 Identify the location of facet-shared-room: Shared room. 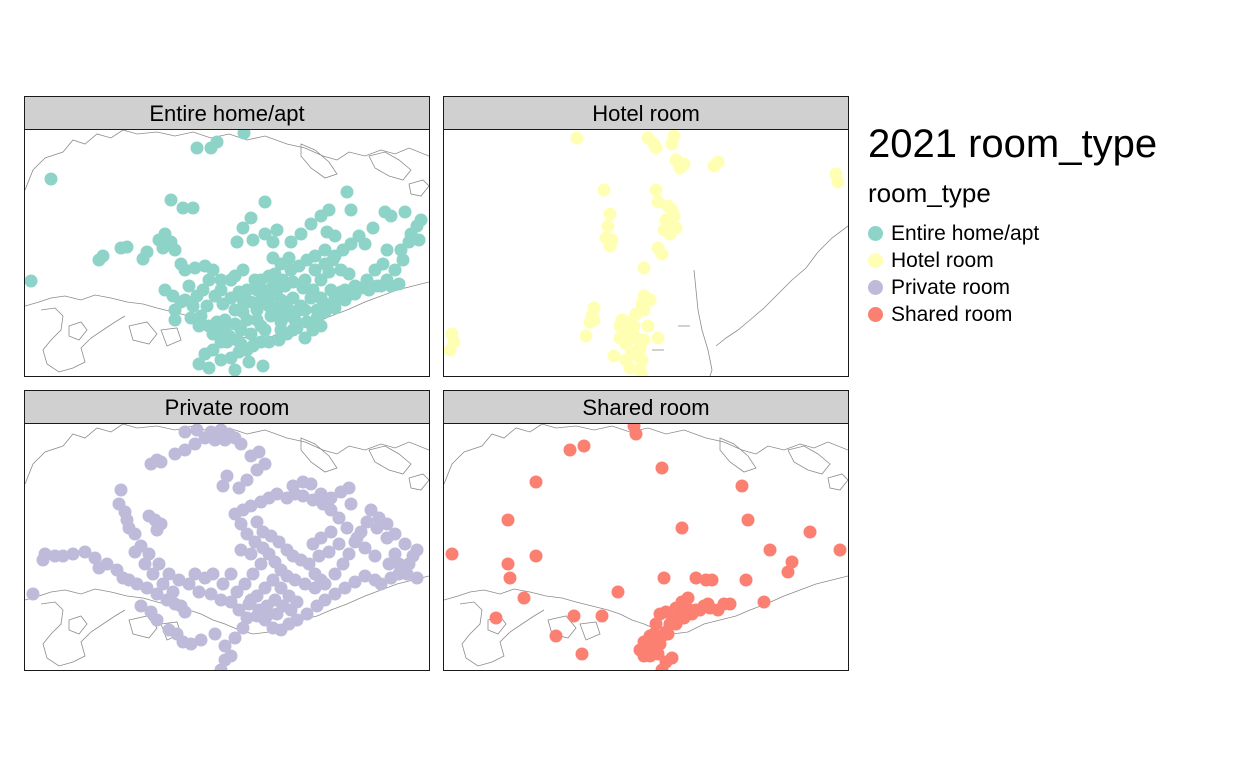
(646, 530).